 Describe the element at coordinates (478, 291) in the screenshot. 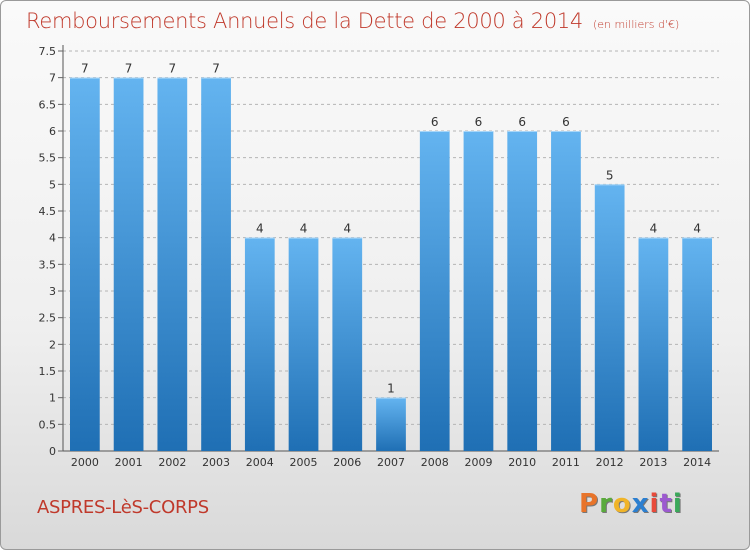

I see `bar-2009` at that location.